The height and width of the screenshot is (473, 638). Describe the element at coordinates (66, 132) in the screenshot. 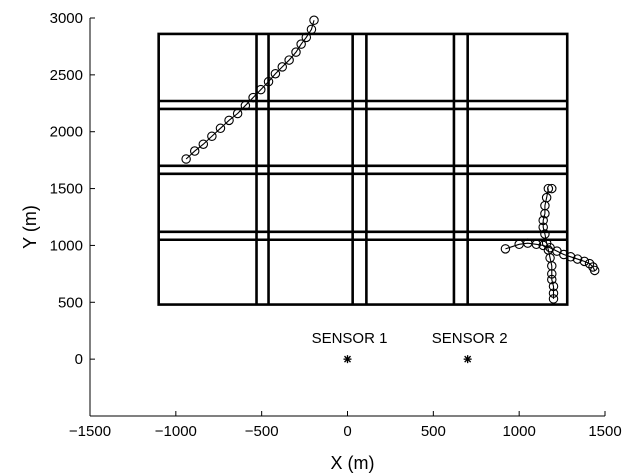

I see `y-tick-label: 2000` at that location.